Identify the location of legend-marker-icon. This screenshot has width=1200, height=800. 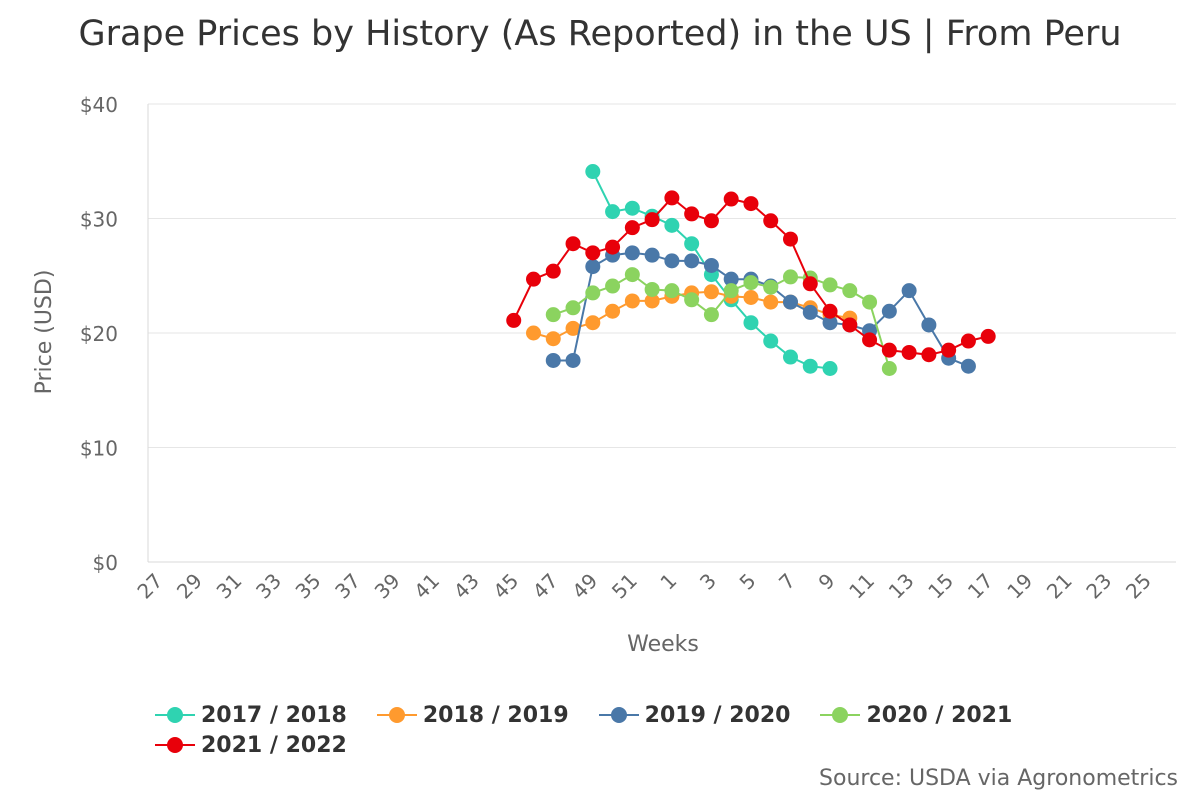
(618, 715).